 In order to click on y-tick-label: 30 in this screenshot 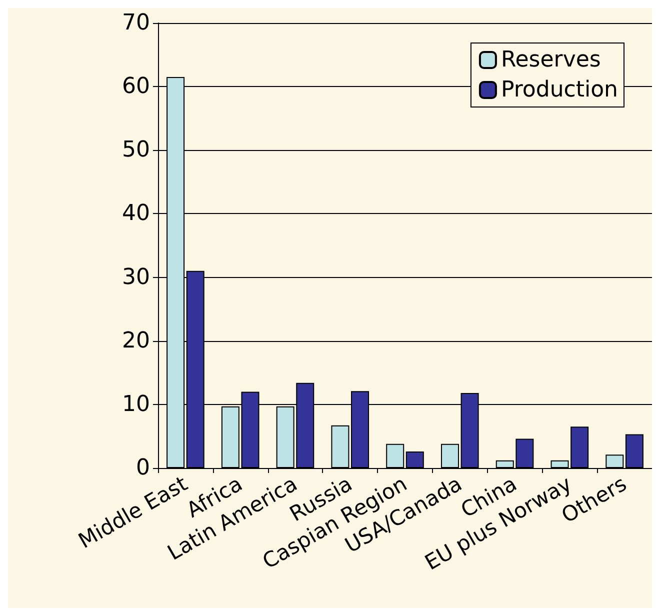, I will do `click(136, 277)`.